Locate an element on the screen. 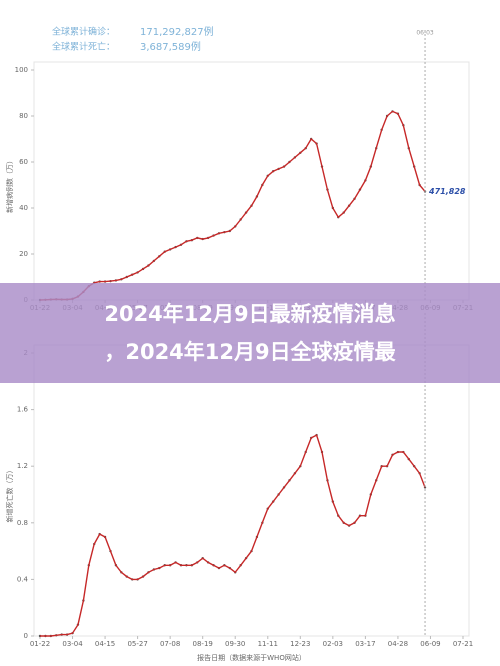 The width and height of the screenshot is (500, 666). y-tick-label: 20 is located at coordinates (23, 254).